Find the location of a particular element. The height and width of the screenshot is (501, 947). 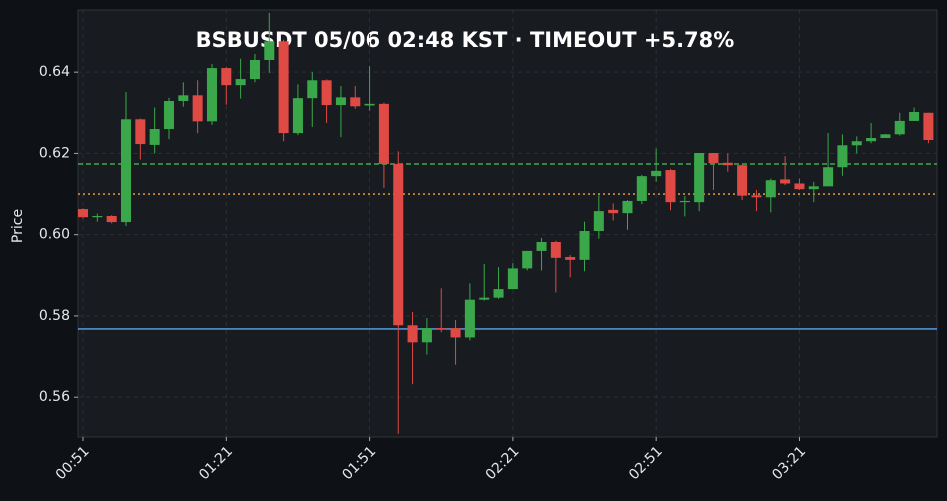

x-tick-label: 00:51 is located at coordinates (73, 463).